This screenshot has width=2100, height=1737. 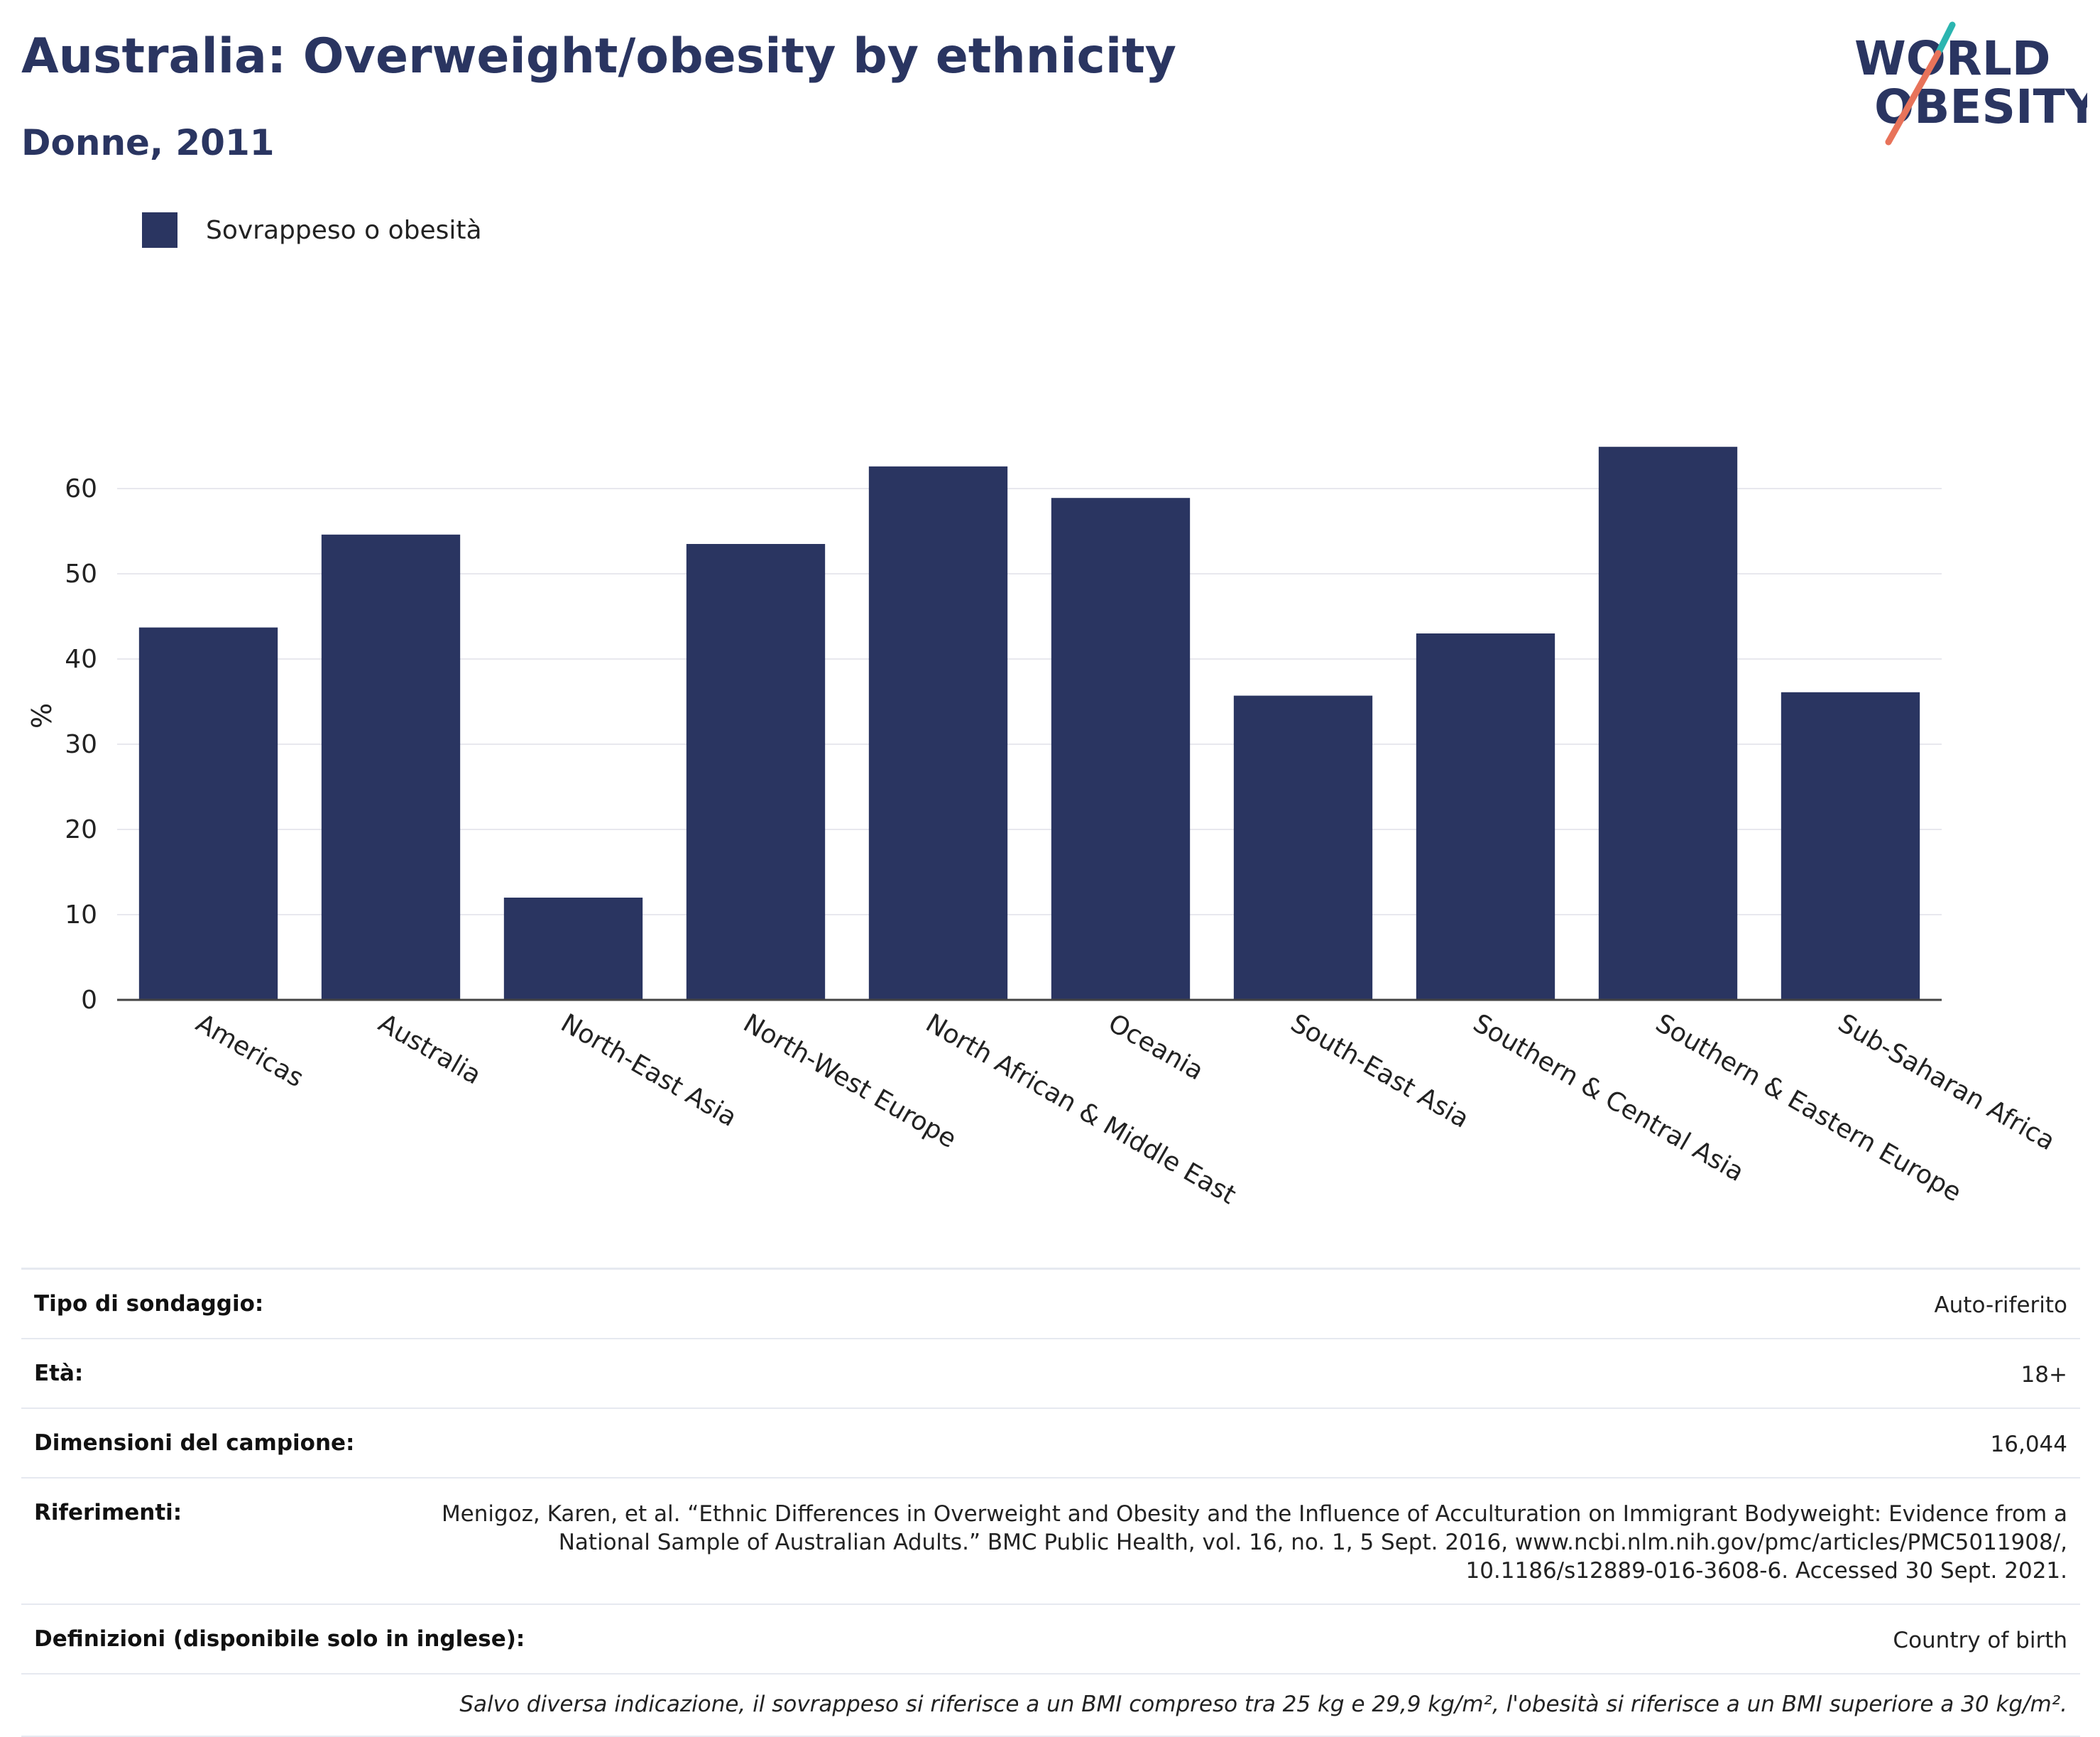 I want to click on x-tick-label: Americas, so click(x=249, y=1050).